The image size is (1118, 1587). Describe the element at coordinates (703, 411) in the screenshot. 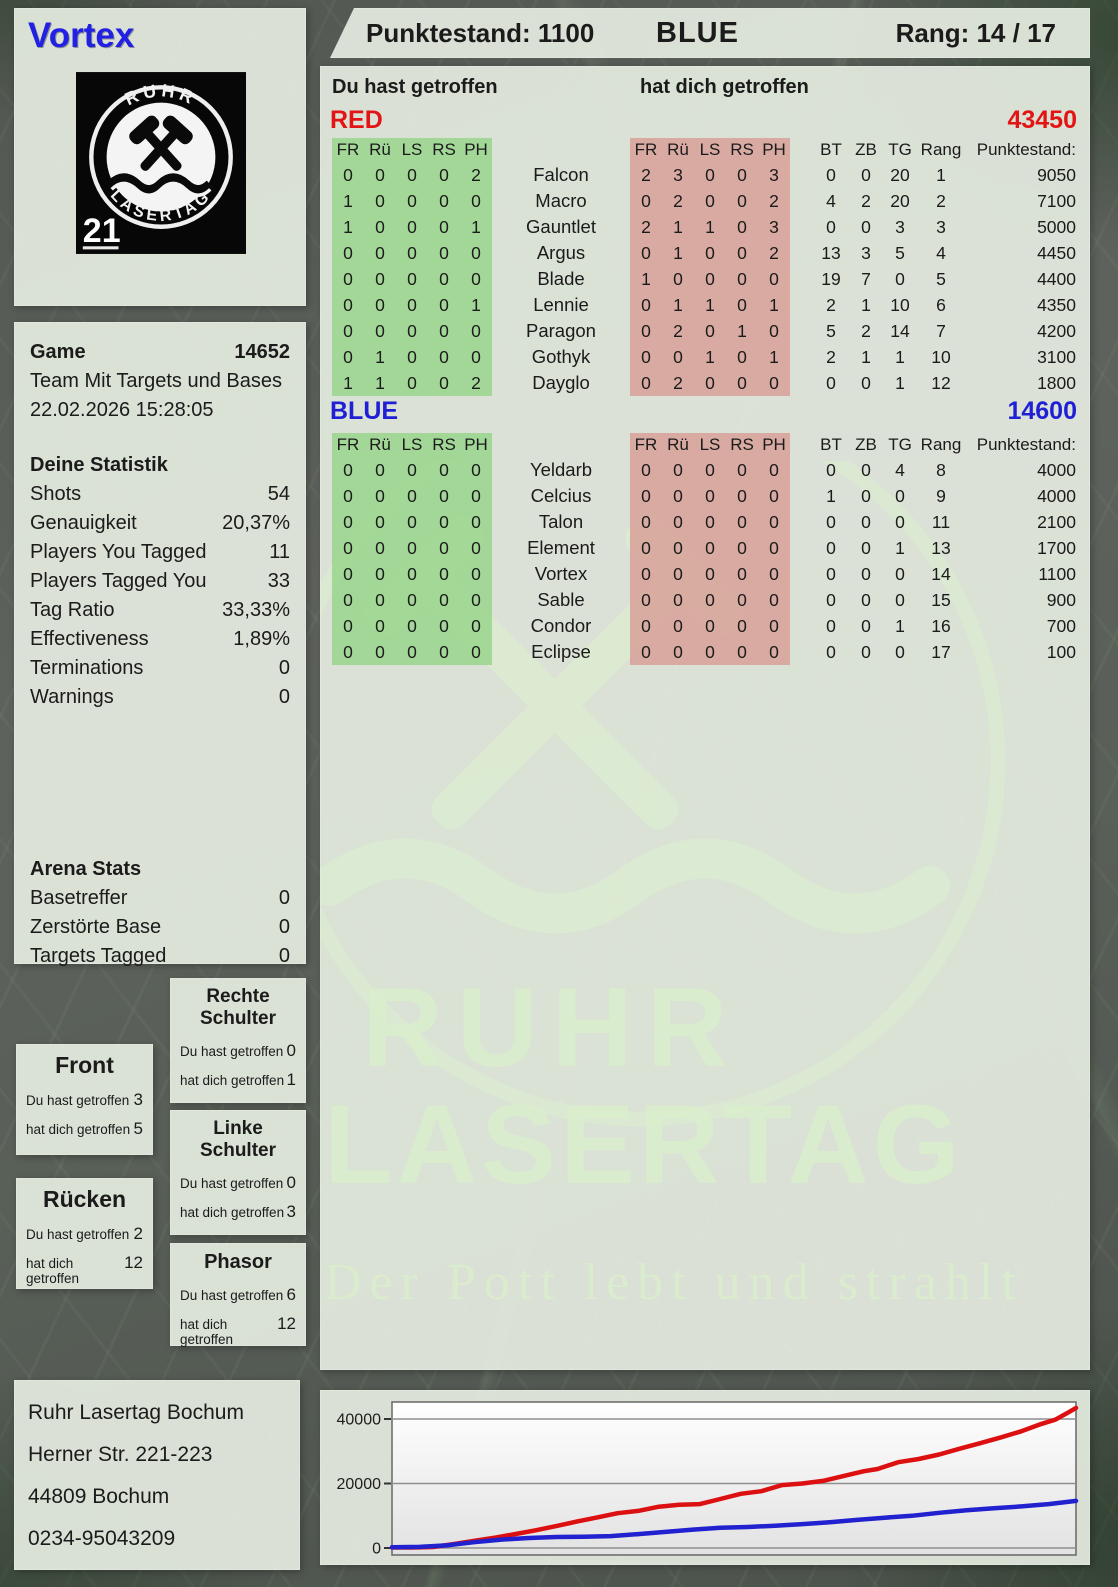

I see `team-blue-line: BLUE 14600` at that location.